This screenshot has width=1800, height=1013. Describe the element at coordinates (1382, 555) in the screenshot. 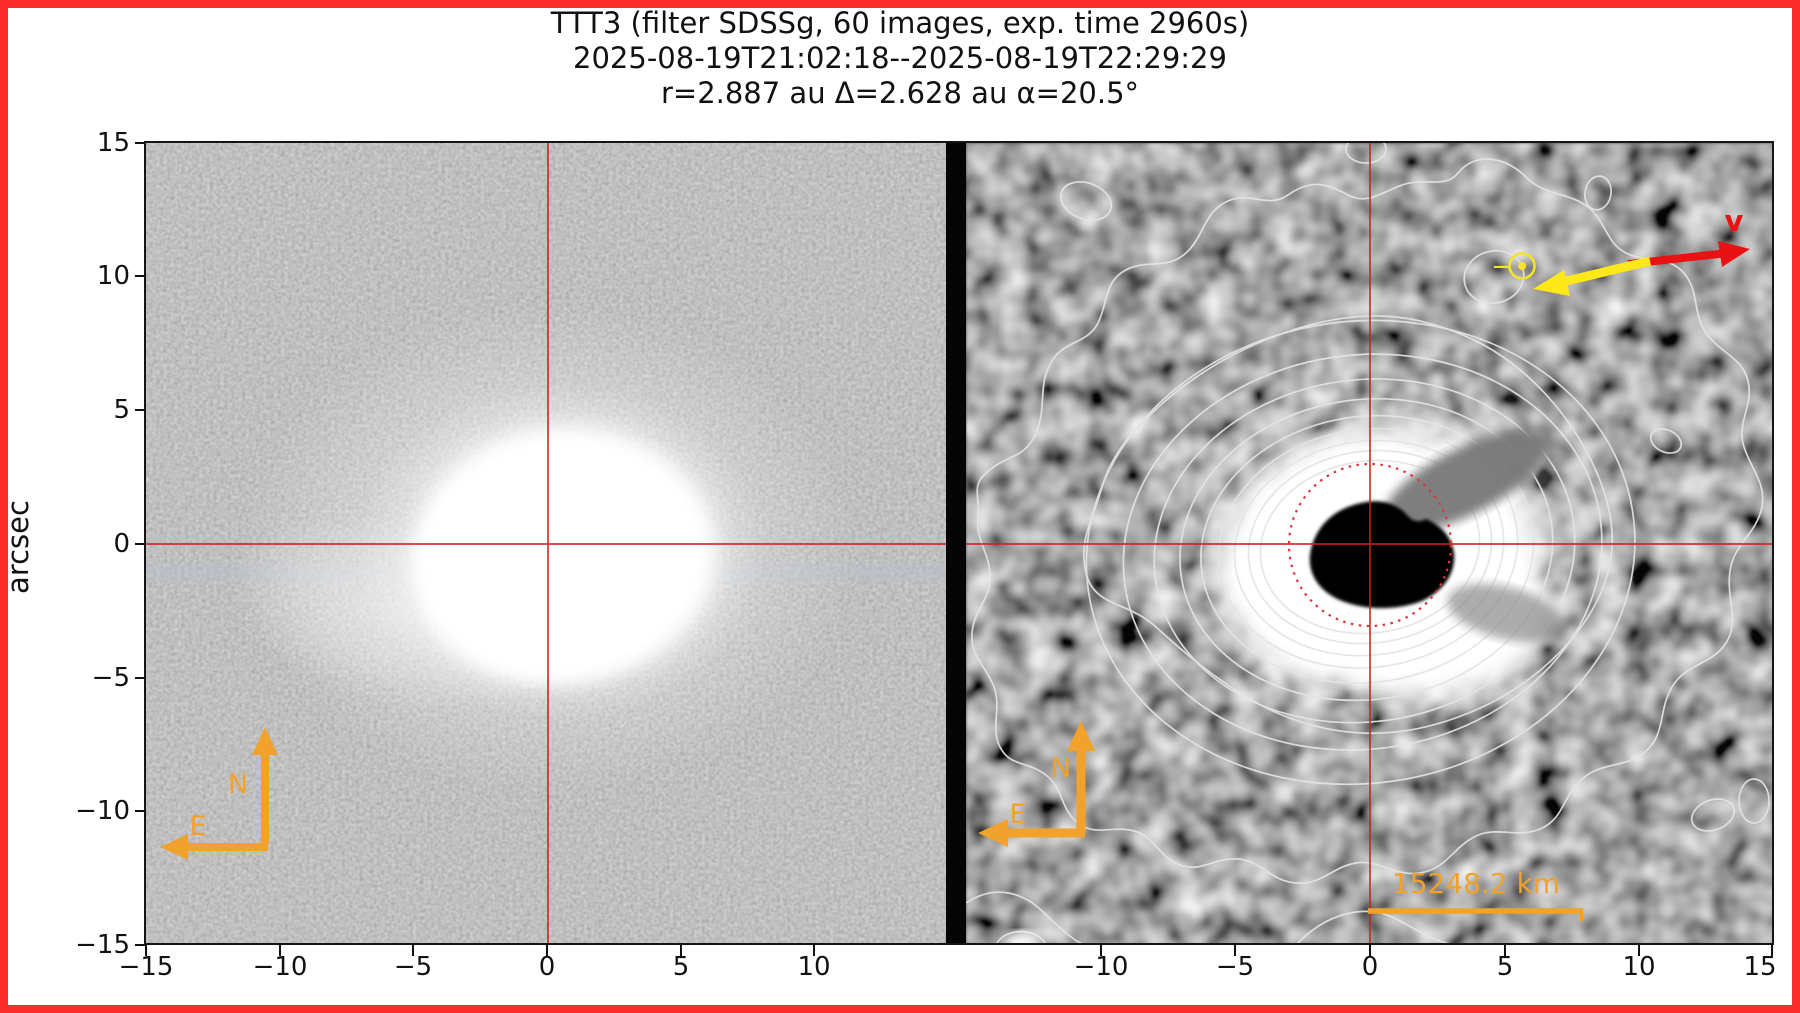

I see `saturated-nucleus-blob` at that location.